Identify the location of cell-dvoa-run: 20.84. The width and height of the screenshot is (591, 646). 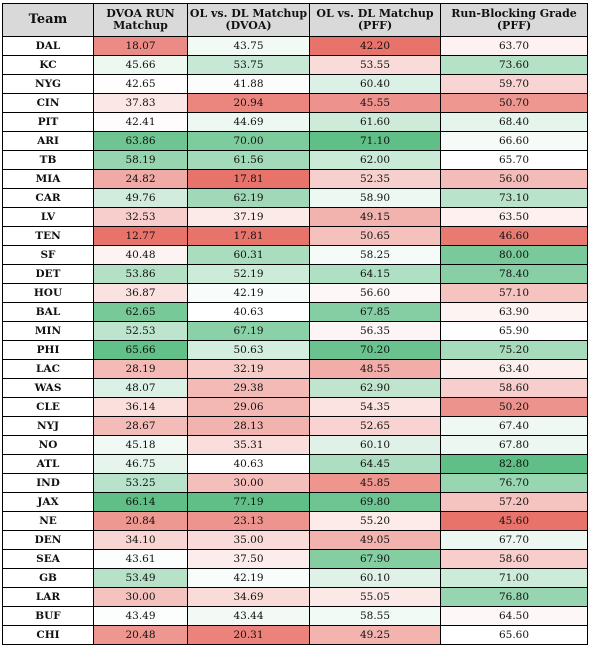
(140, 521).